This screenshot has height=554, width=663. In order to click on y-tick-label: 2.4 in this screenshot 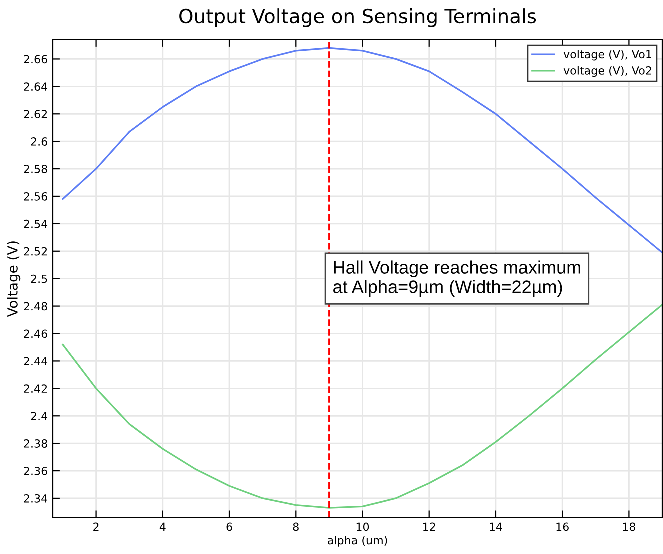, I will do `click(39, 416)`.